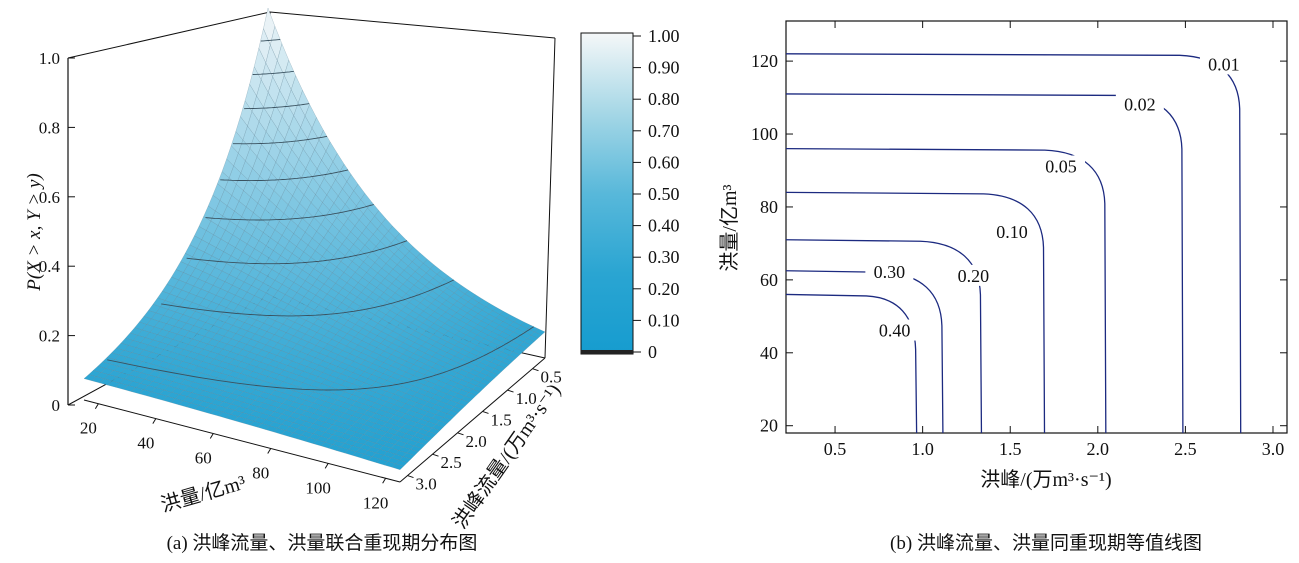 The width and height of the screenshot is (1299, 563). Describe the element at coordinates (607, 193) in the screenshot. I see `colorbar-gradient` at that location.